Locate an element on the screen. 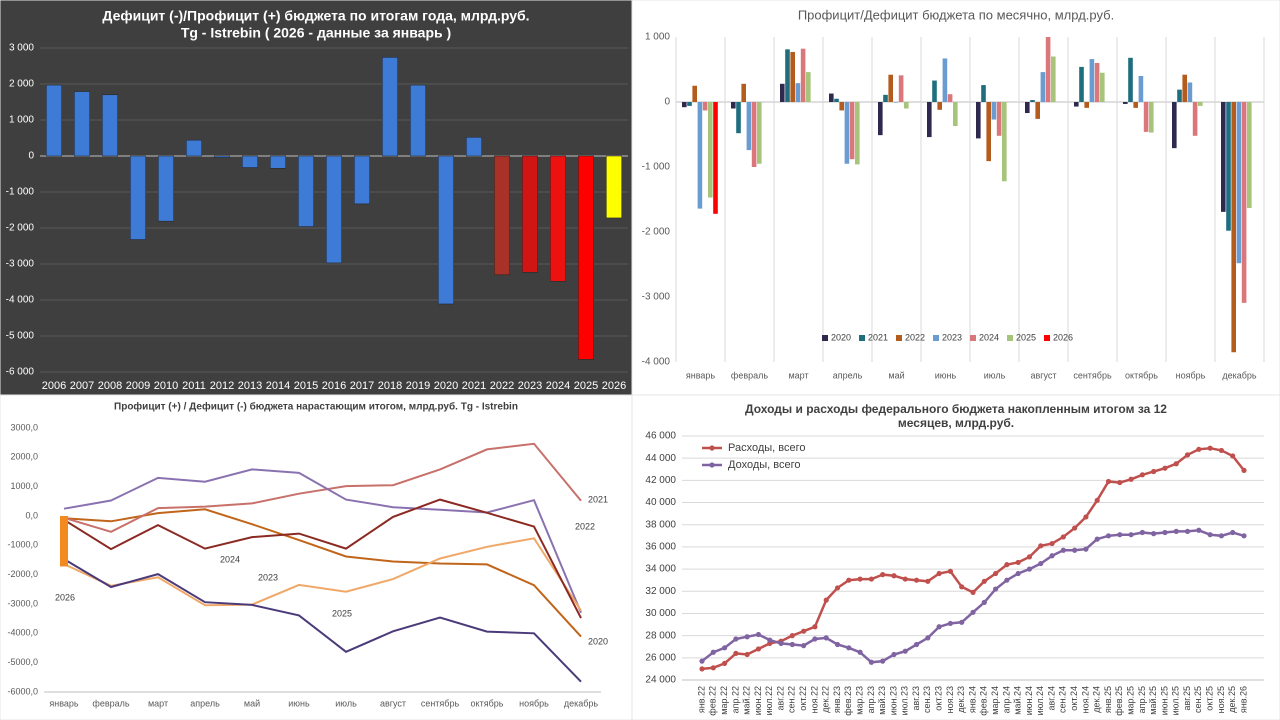 The height and width of the screenshot is (720, 1280). x-tick-label: 2023 is located at coordinates (530, 386).